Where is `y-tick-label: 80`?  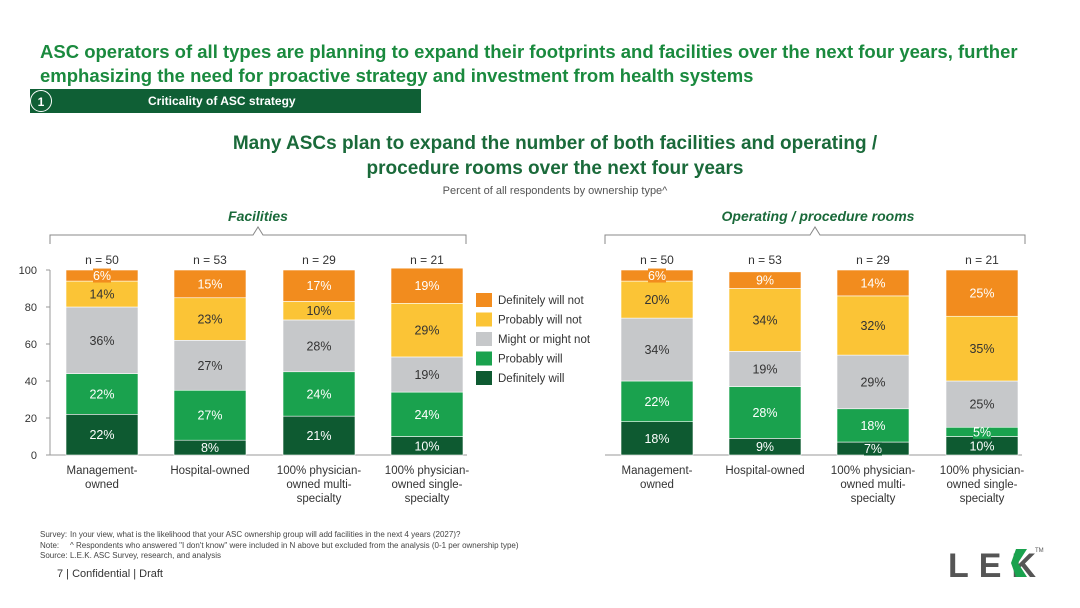
y-tick-label: 80 is located at coordinates (31, 308).